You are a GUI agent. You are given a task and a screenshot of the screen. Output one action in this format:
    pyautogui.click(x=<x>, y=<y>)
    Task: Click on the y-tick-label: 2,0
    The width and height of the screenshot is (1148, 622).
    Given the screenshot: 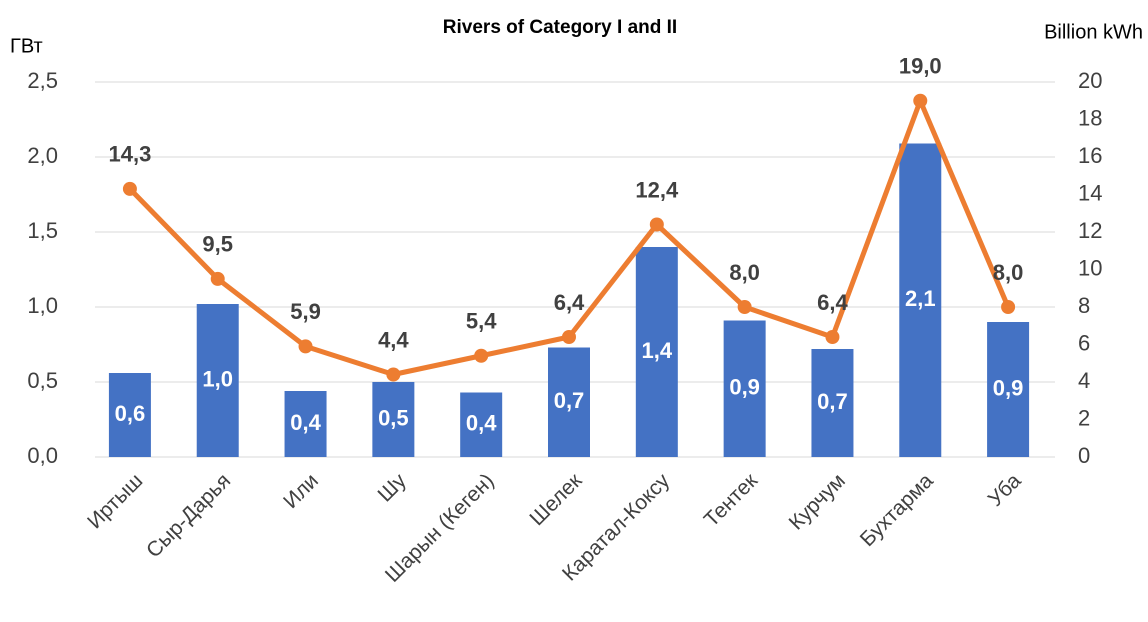 What is the action you would take?
    pyautogui.click(x=42, y=155)
    